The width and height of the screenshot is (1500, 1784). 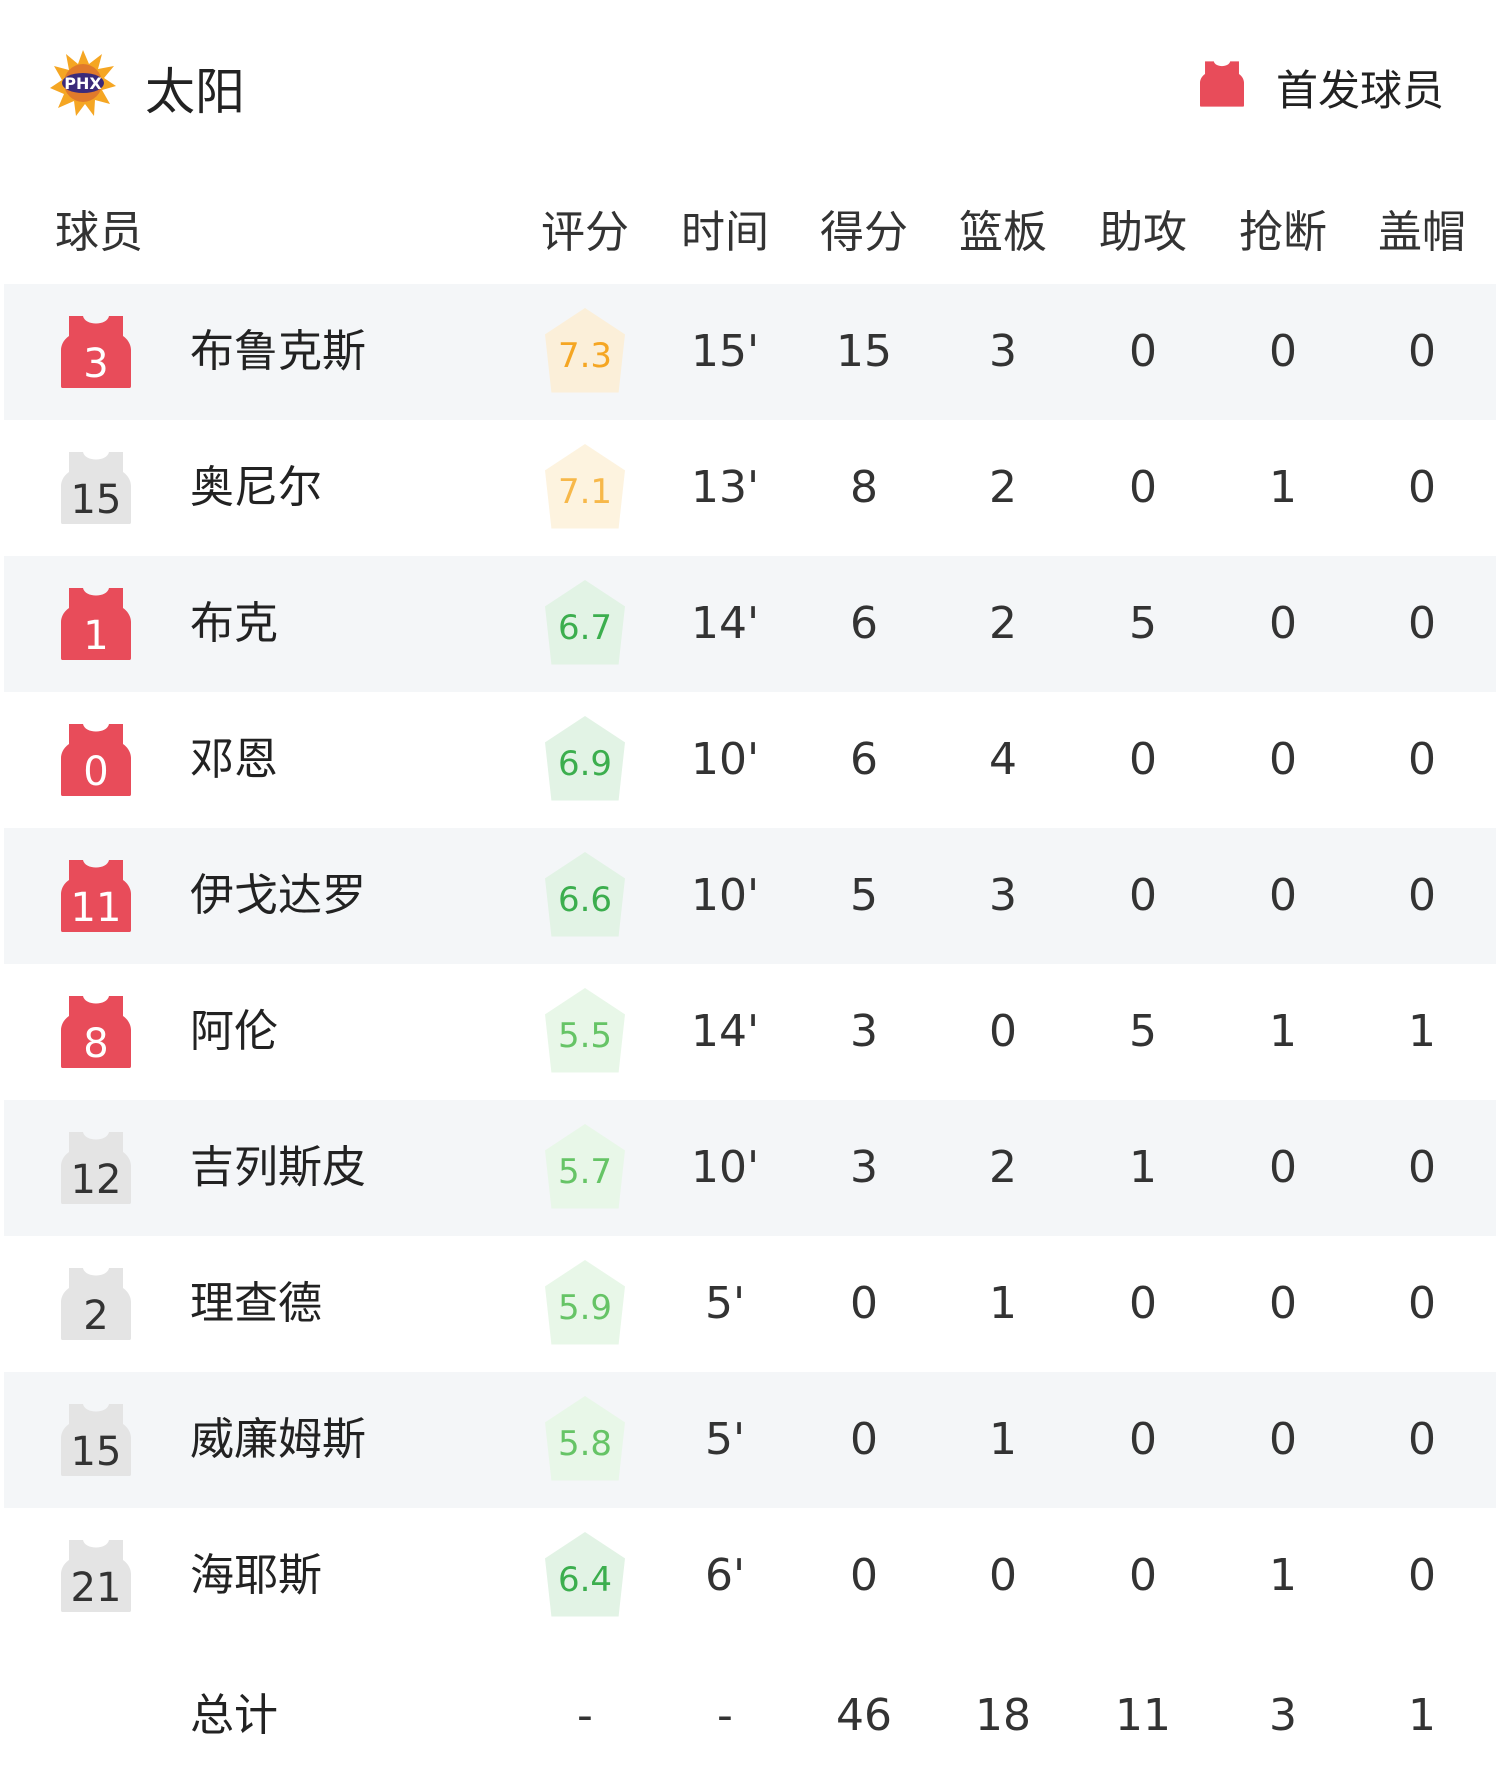 What do you see at coordinates (96, 1576) in the screenshot?
I see `jersey-icon: 21` at bounding box center [96, 1576].